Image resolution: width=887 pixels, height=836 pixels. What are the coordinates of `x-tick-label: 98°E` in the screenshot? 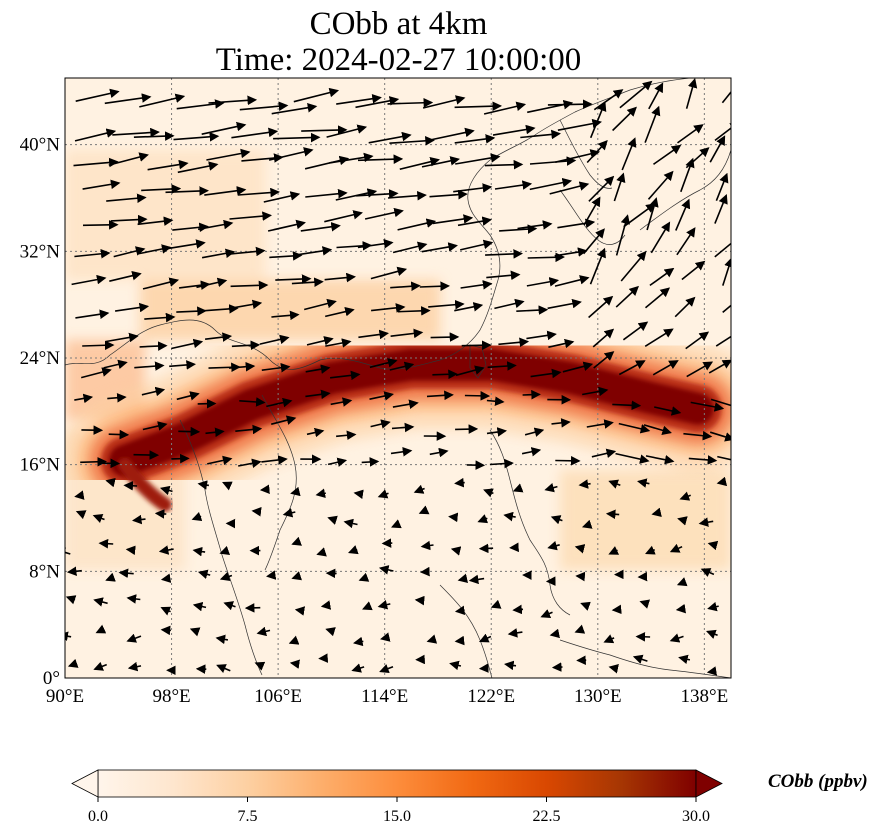 It's located at (171, 696).